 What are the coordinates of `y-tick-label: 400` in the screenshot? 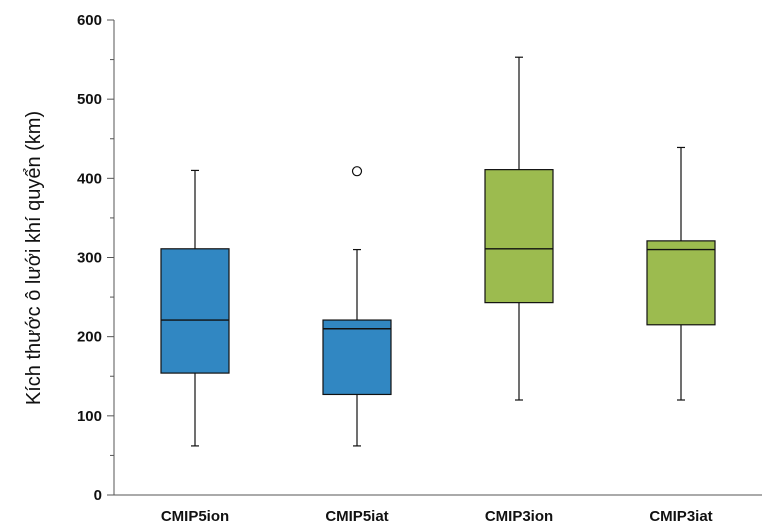 It's located at (89, 178).